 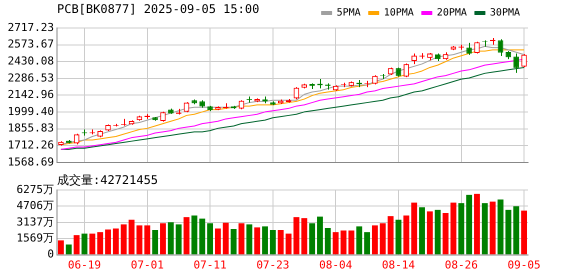 I want to click on legend-label: 30PMA, so click(x=505, y=13).